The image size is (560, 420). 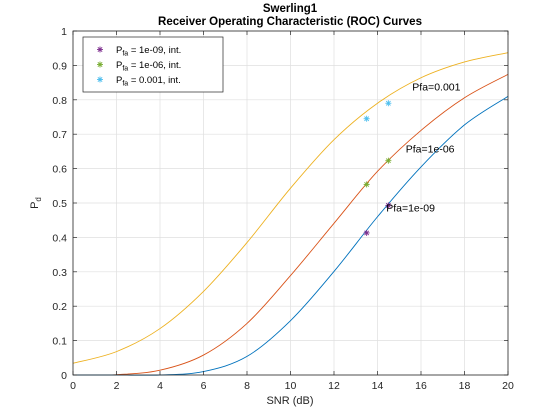 What do you see at coordinates (508, 386) in the screenshot?
I see `x-tick-label-10: 20` at bounding box center [508, 386].